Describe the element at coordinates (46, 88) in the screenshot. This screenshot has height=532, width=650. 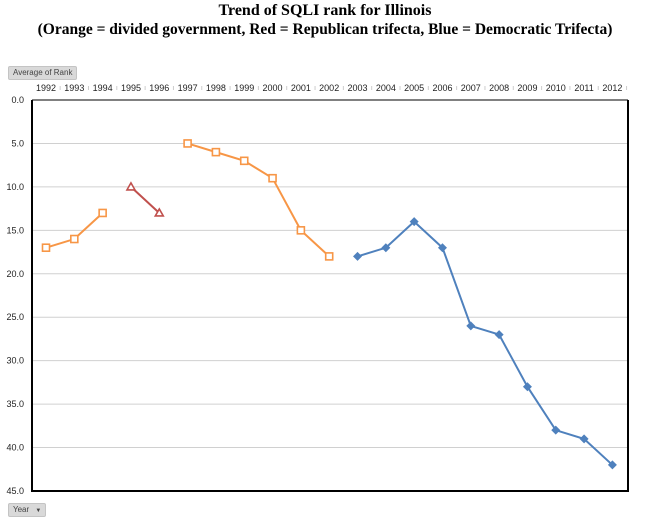
I see `x-tick-label: 1992` at that location.